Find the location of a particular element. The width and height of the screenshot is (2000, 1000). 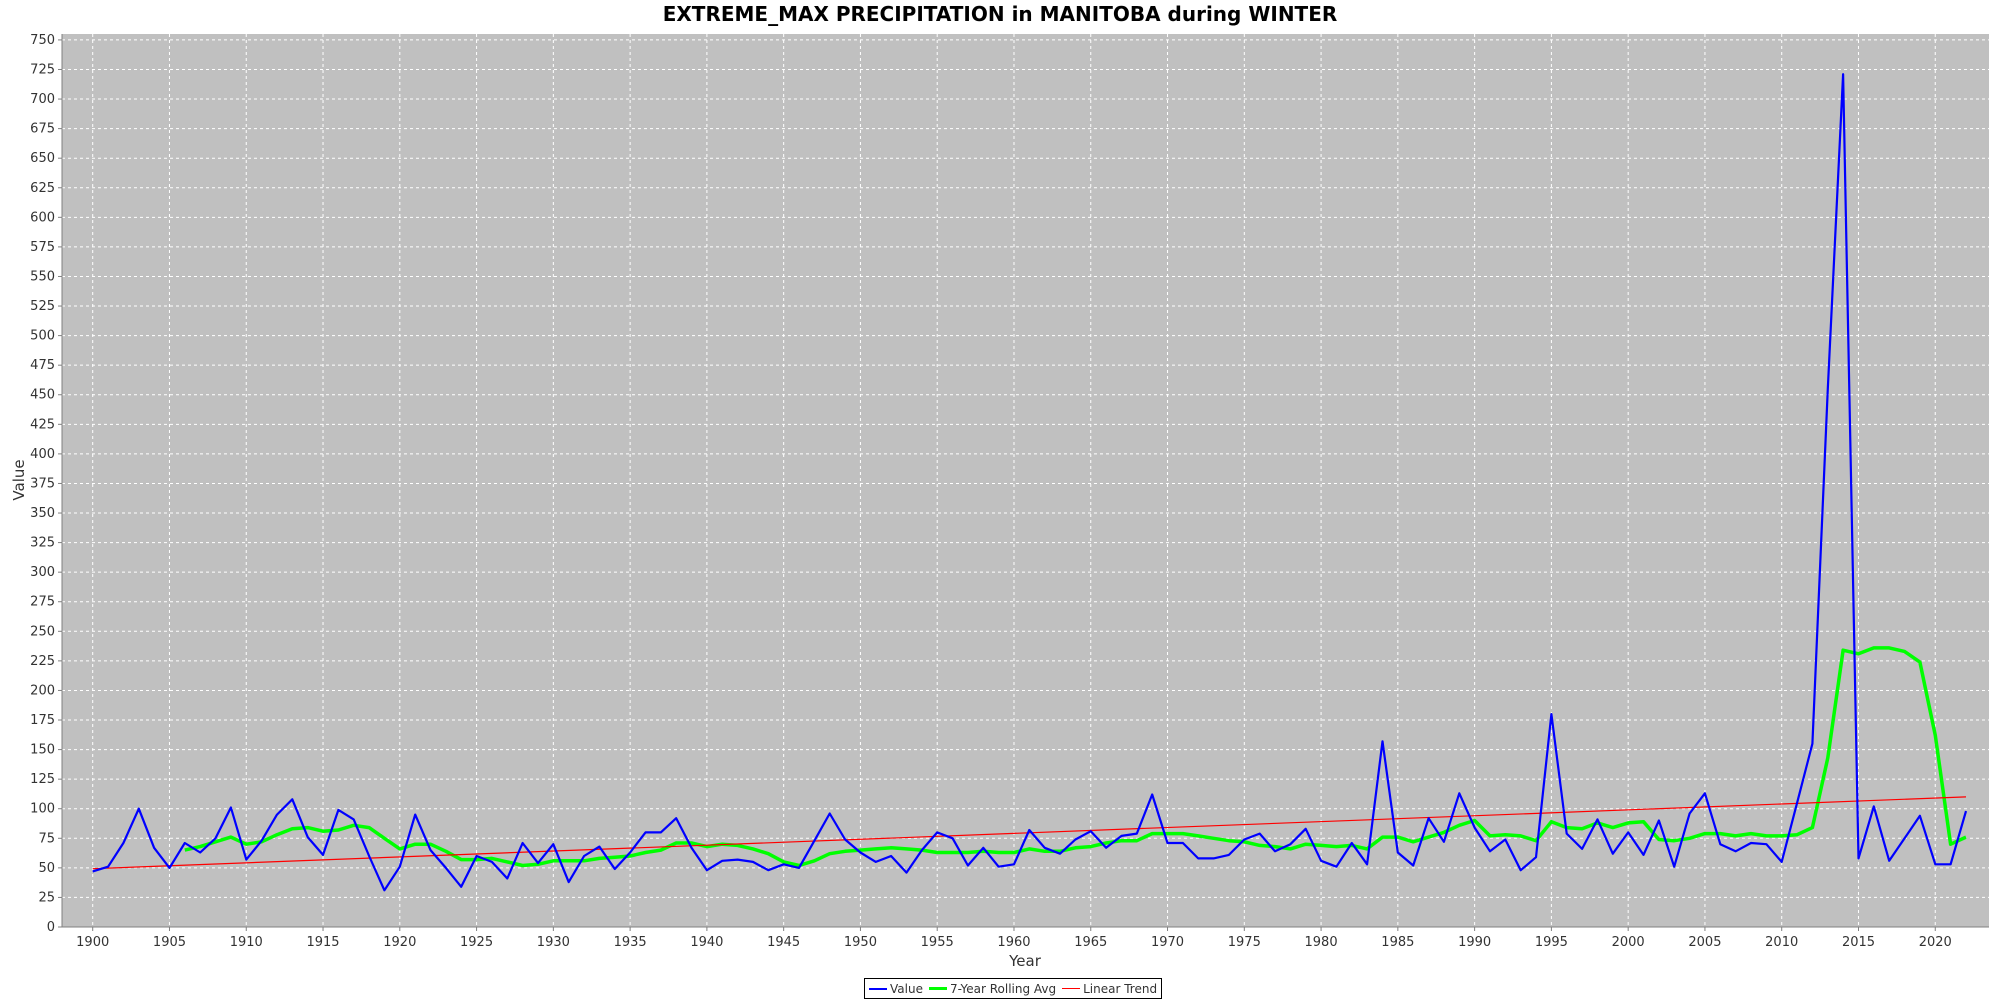

x-tick-label: 1985 is located at coordinates (1397, 942).